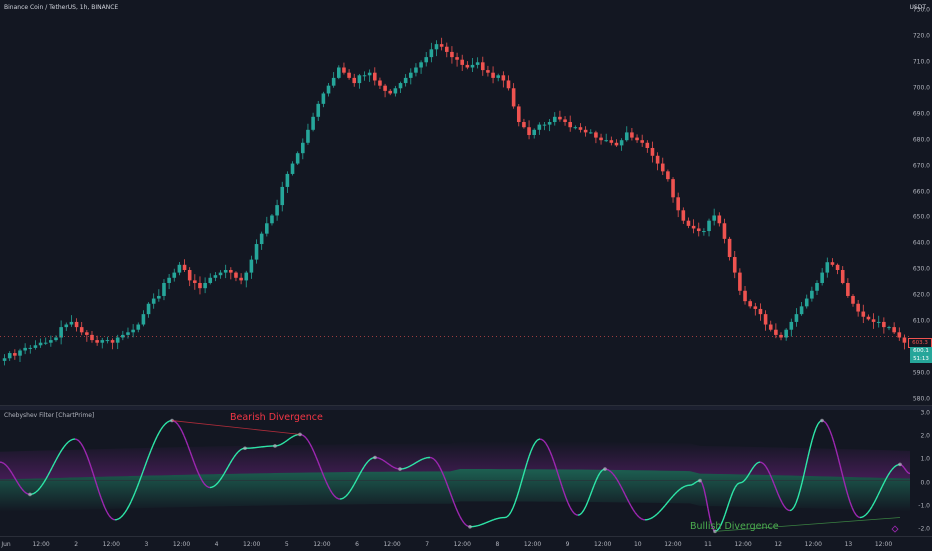 This screenshot has height=551, width=932. I want to click on time-tick-label: 6, so click(357, 544).